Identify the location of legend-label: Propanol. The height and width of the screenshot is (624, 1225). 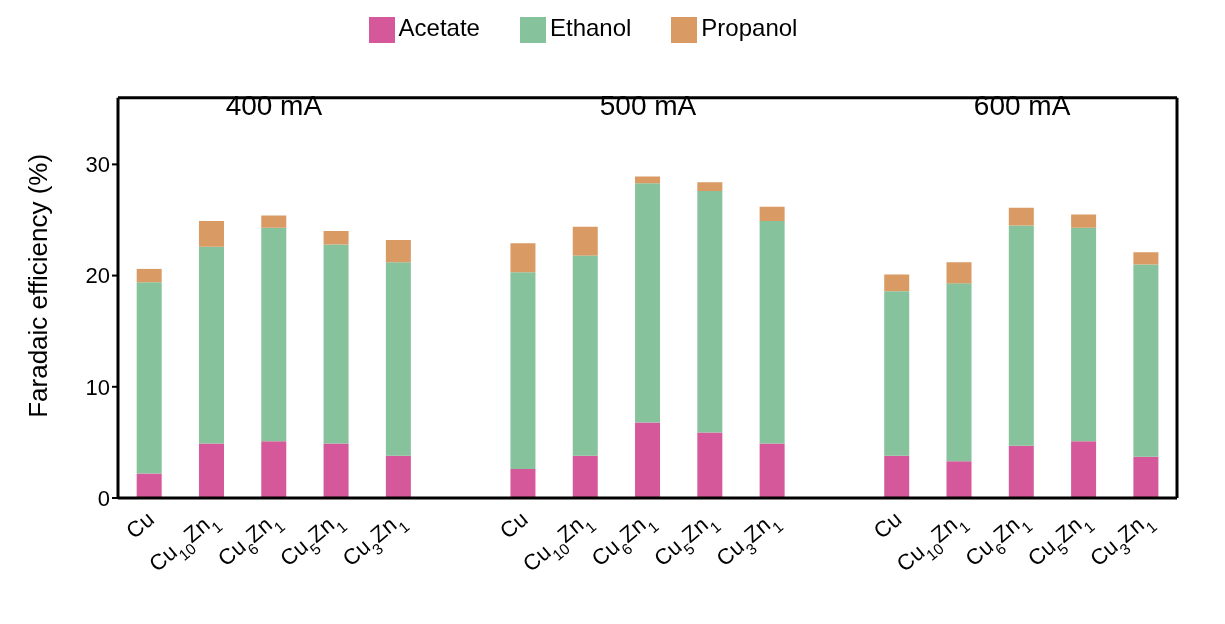
(749, 27).